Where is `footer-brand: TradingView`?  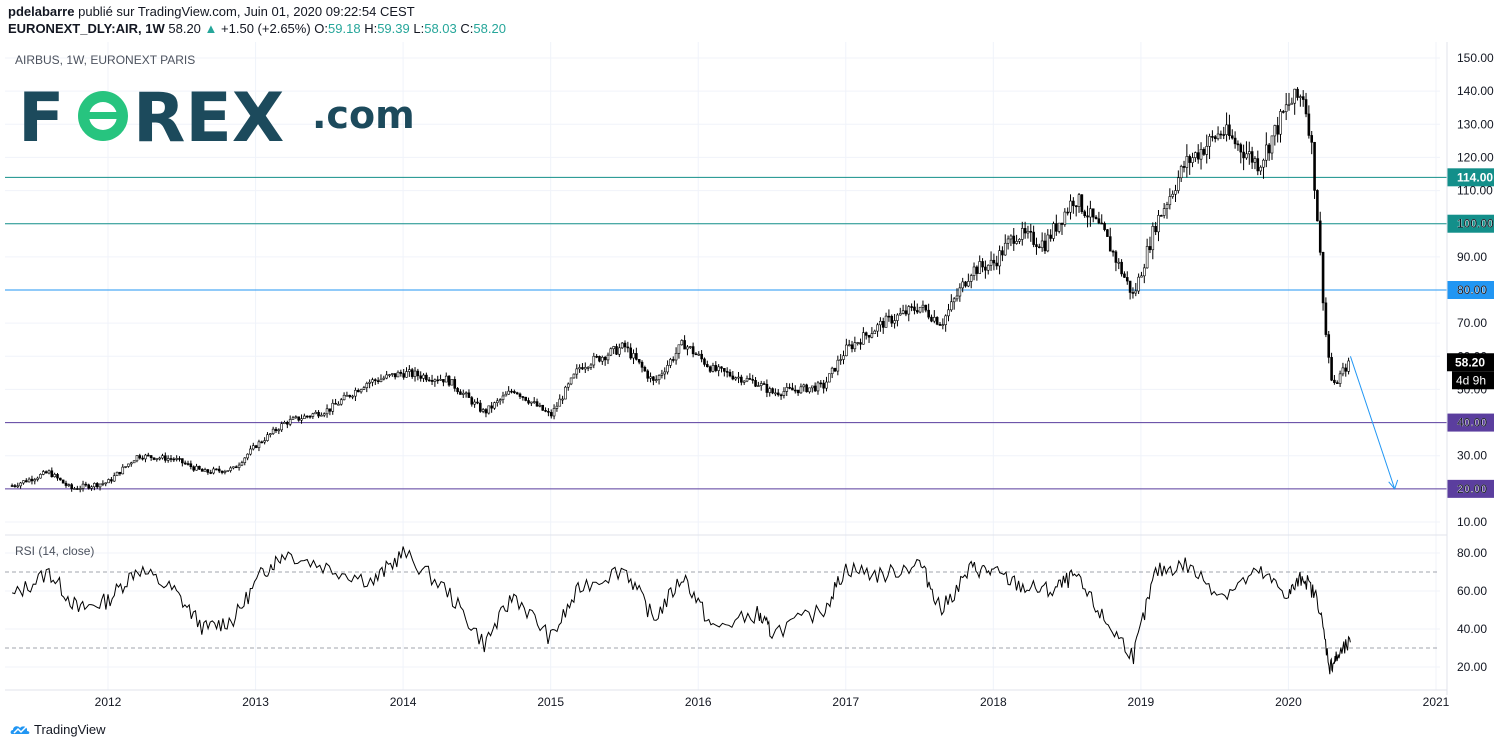
footer-brand: TradingView is located at coordinates (58, 730).